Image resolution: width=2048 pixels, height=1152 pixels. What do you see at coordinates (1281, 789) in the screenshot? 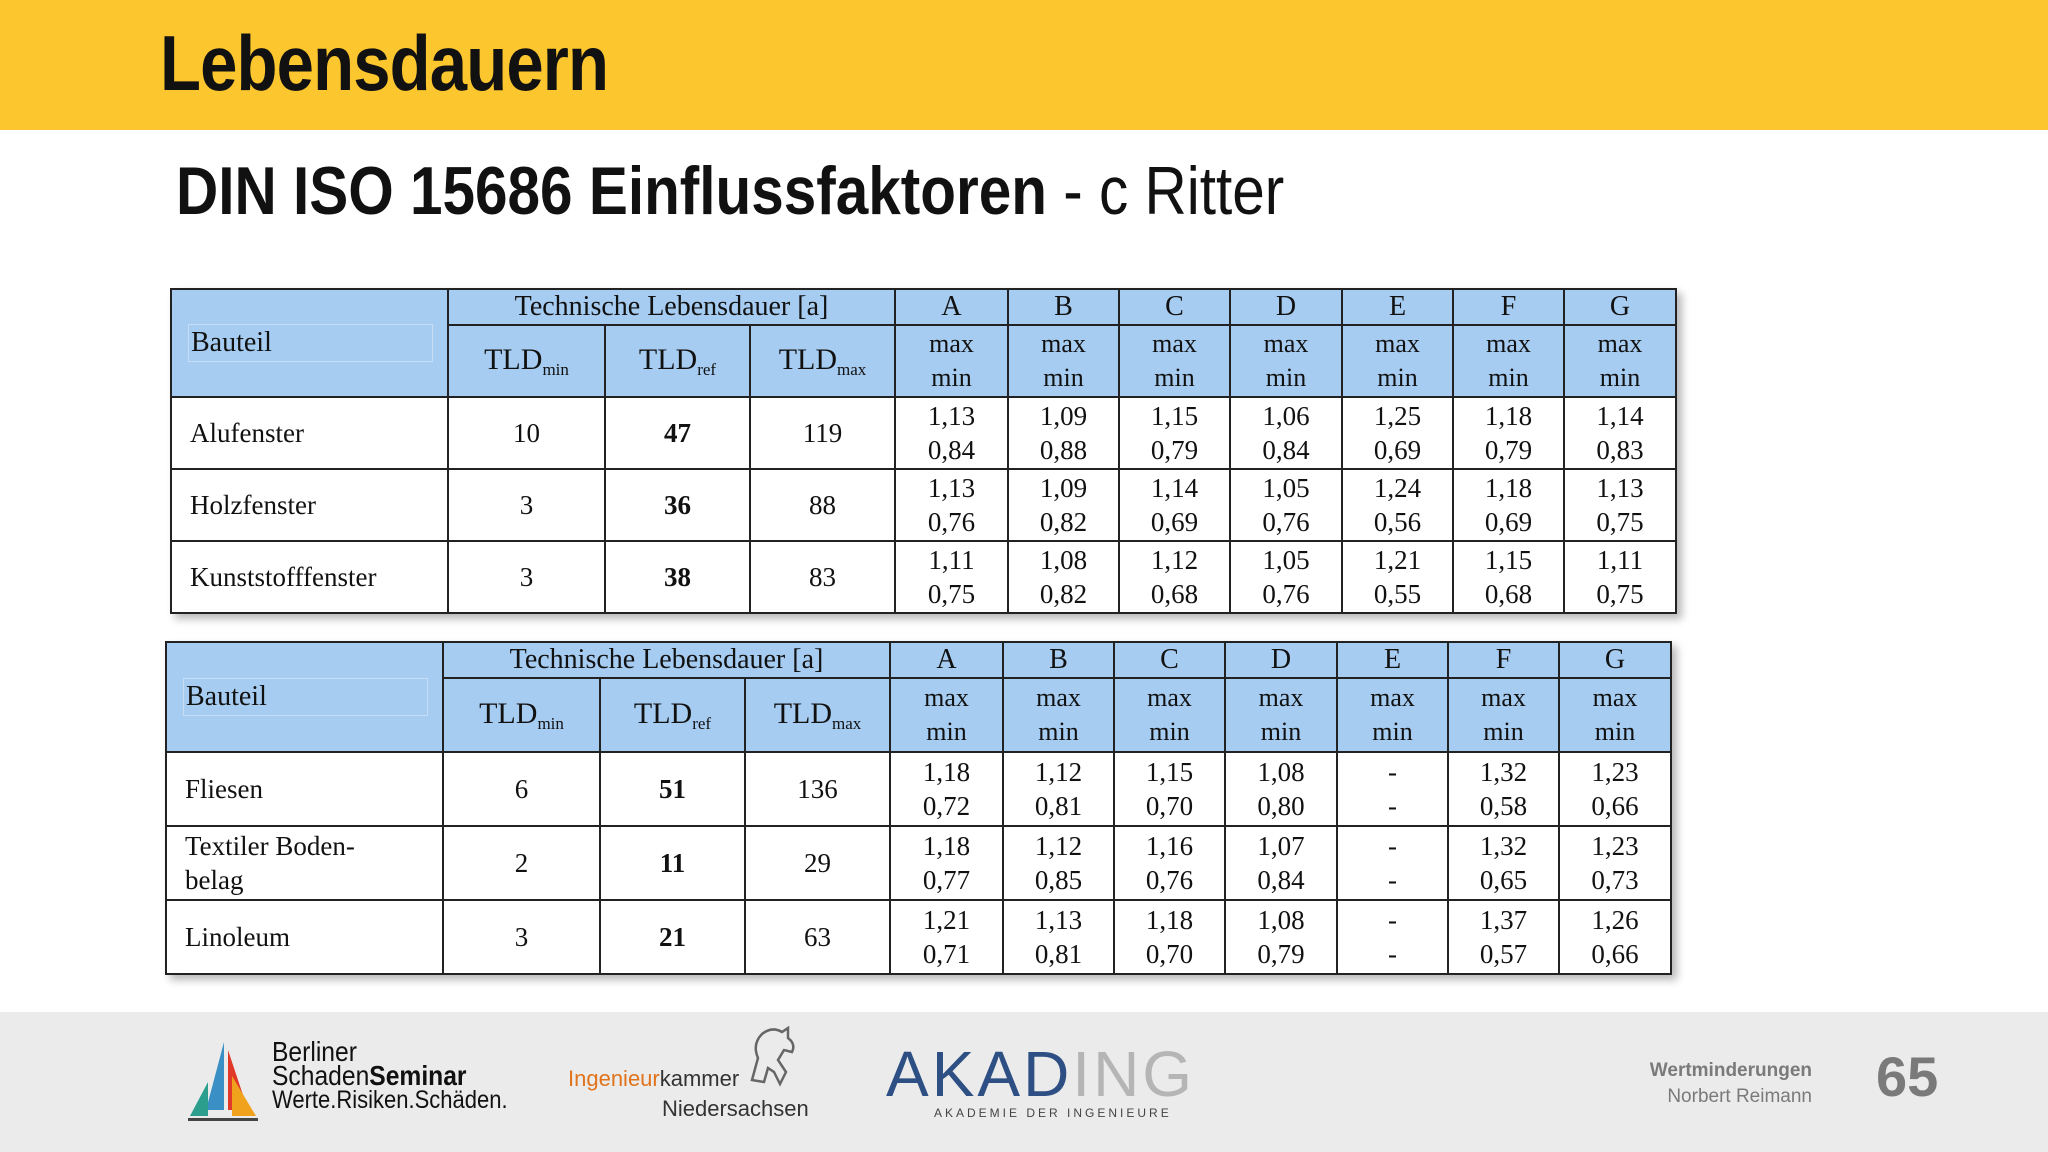
I see `factor-values: 1,08 0,80` at bounding box center [1281, 789].